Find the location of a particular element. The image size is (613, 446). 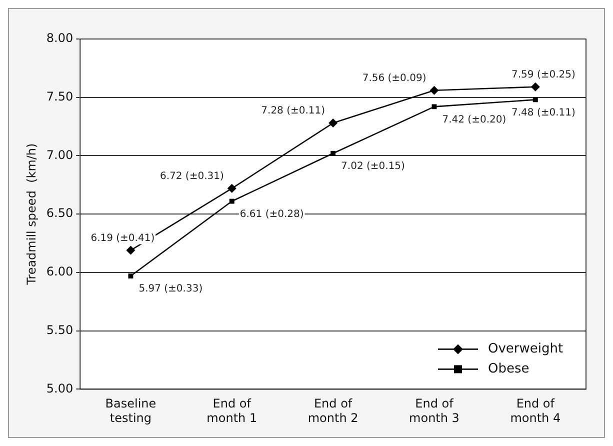

x-tick-label: Baseline testing is located at coordinates (130, 410).